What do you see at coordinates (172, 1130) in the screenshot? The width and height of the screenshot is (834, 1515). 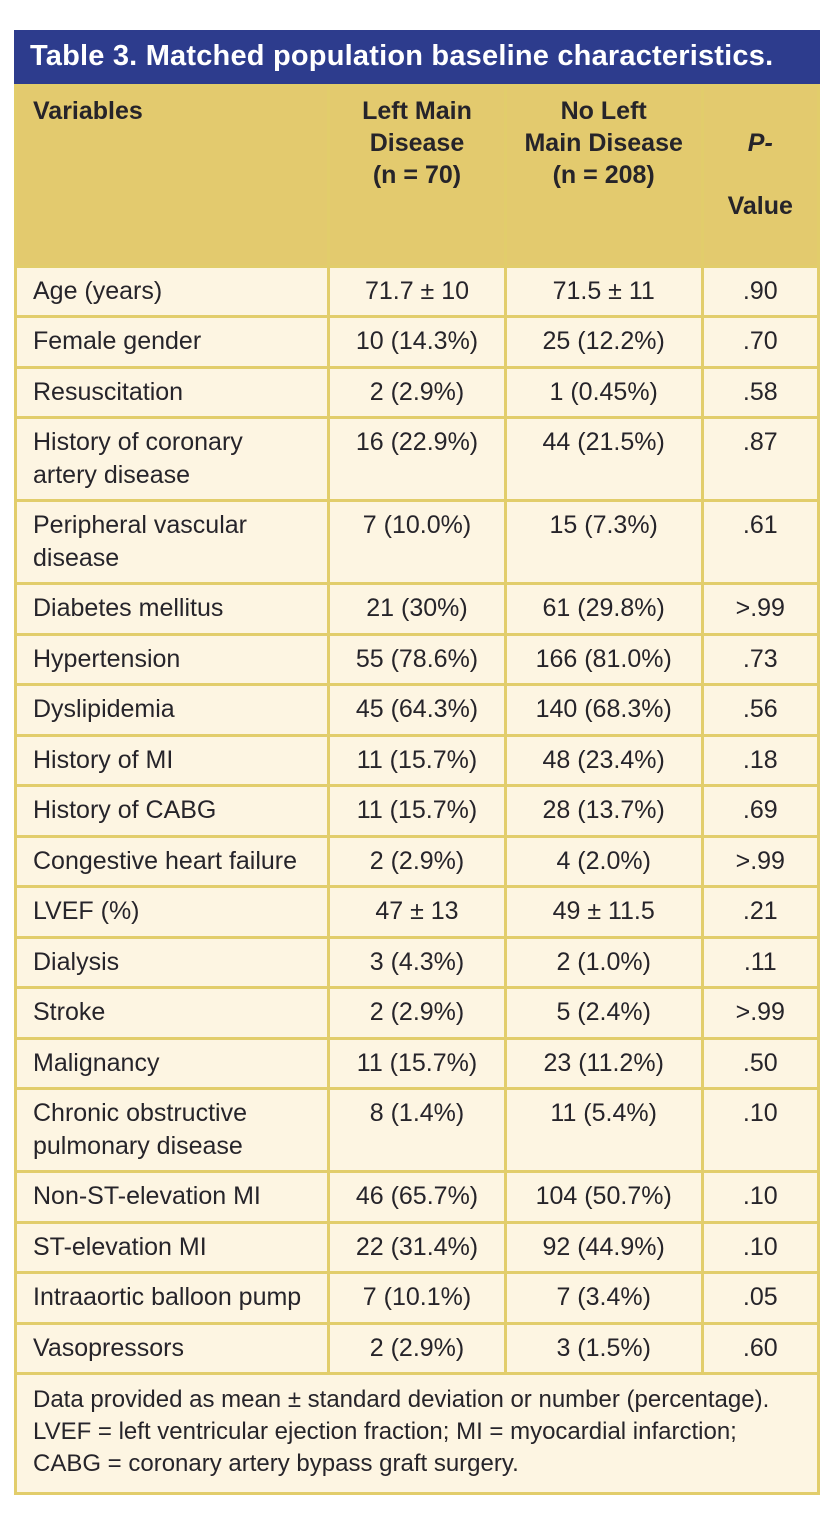 I see `cell-variable: Chronic obstructive pulmonary disease` at bounding box center [172, 1130].